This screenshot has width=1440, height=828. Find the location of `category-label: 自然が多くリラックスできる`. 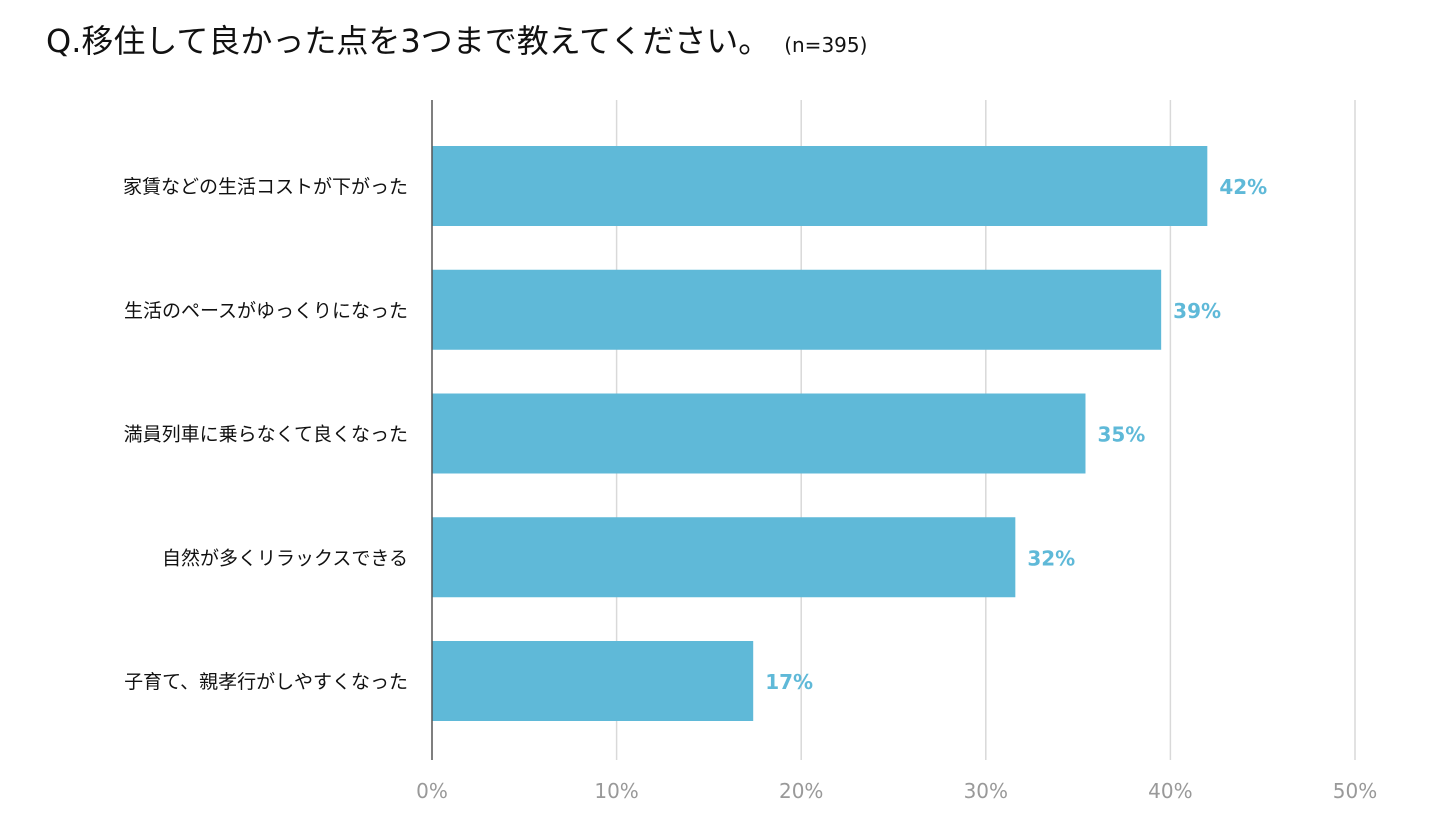

category-label: 自然が多くリラックスできる is located at coordinates (285, 558).